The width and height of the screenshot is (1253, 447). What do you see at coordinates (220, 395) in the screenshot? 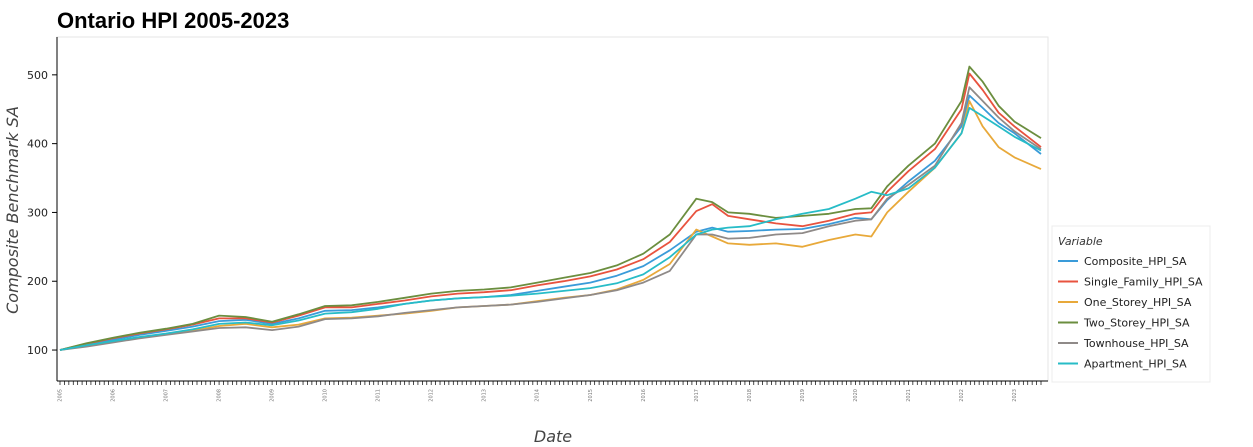
I see `x-tick-label: 2008` at bounding box center [220, 395].